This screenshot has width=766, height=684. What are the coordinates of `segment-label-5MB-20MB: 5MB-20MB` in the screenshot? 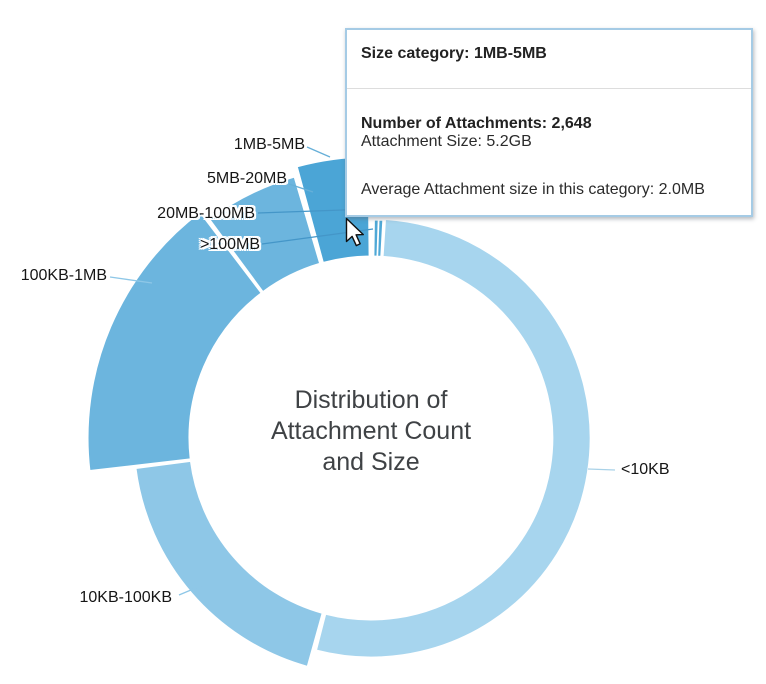 It's located at (246, 178).